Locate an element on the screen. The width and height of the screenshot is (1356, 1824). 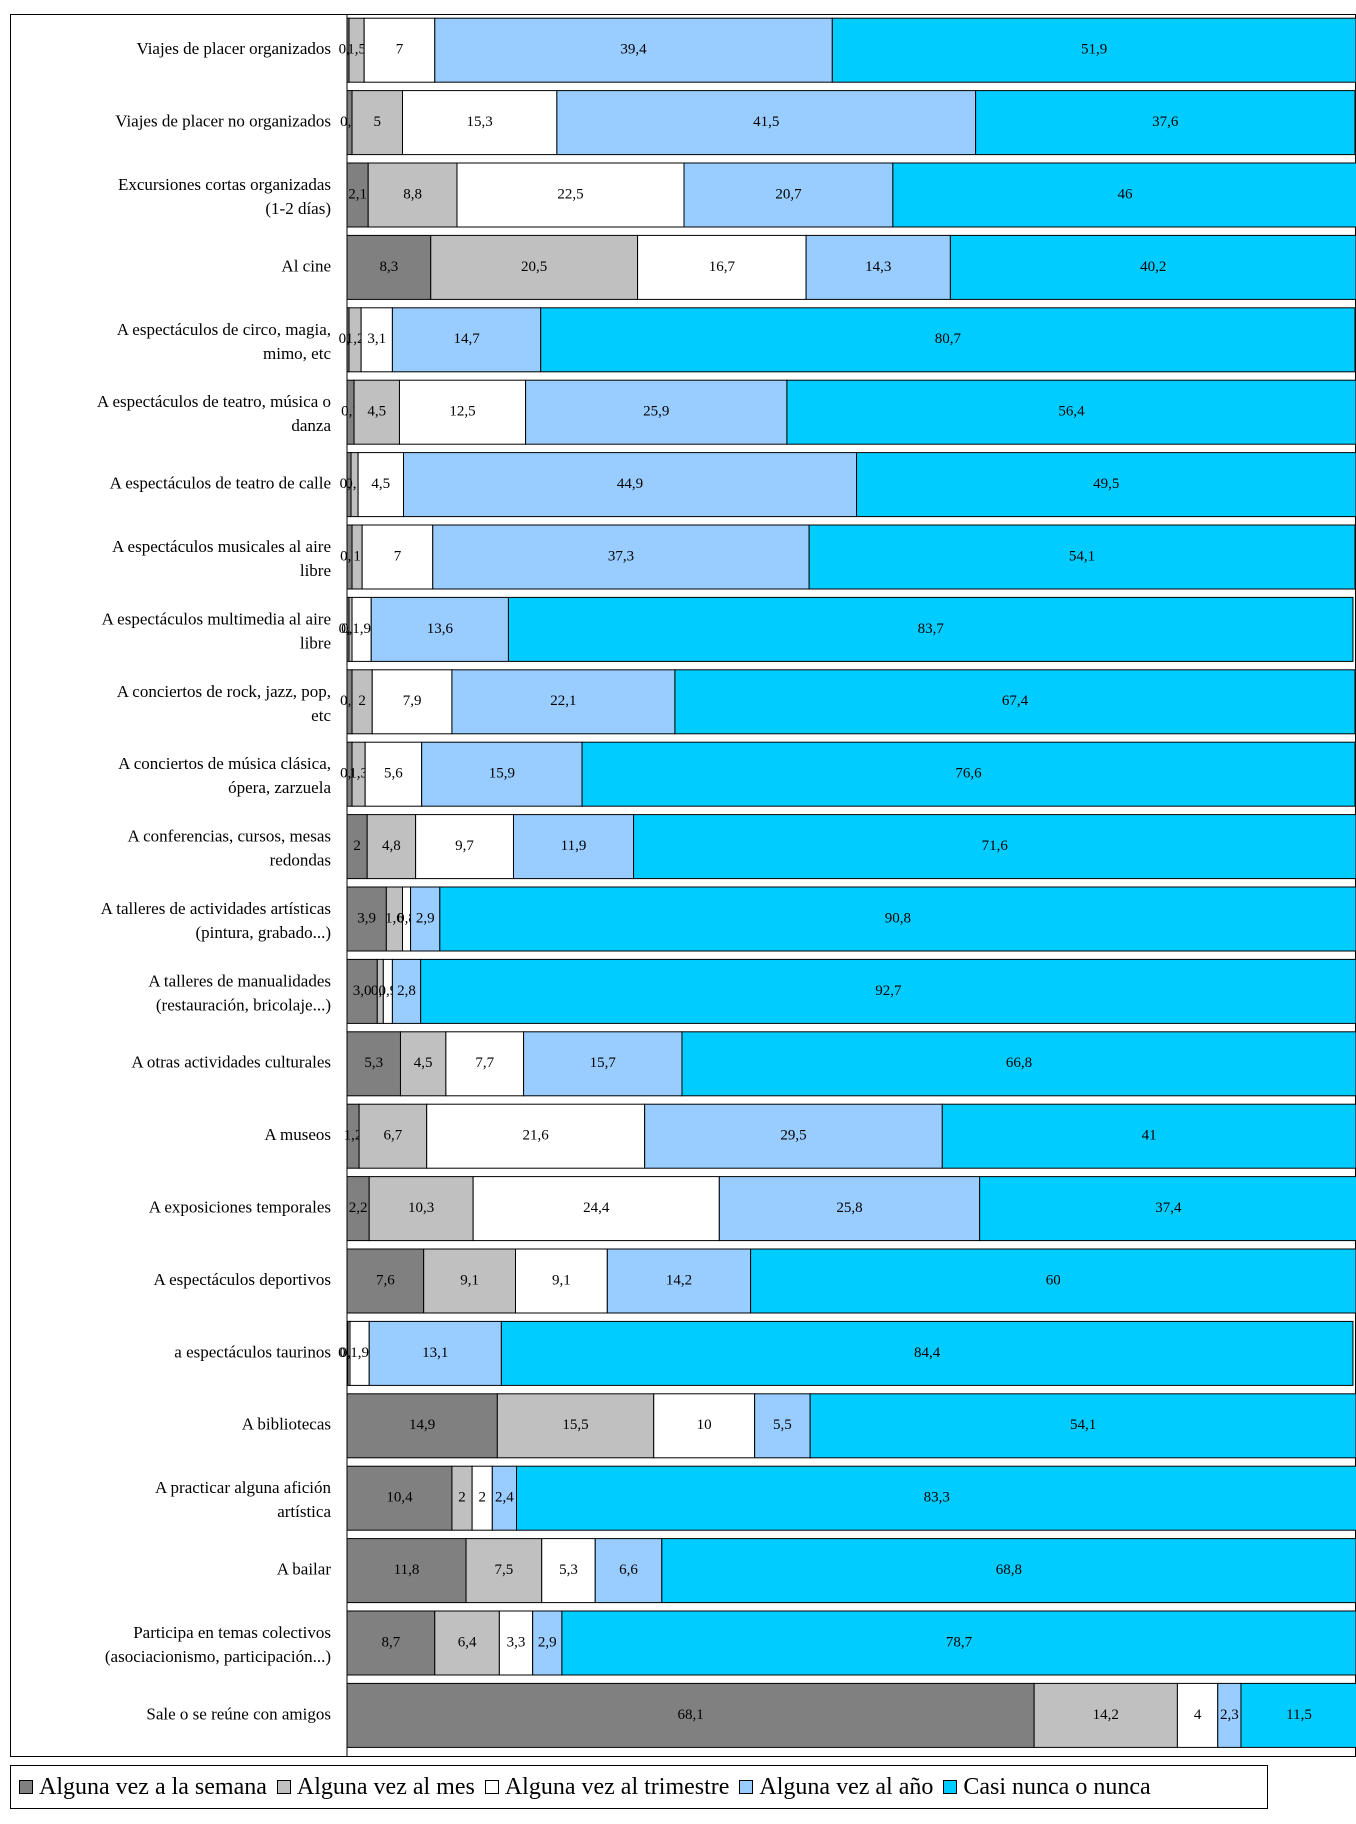
category-label: A espectáculos multimedia al aire libre is located at coordinates (216, 630).